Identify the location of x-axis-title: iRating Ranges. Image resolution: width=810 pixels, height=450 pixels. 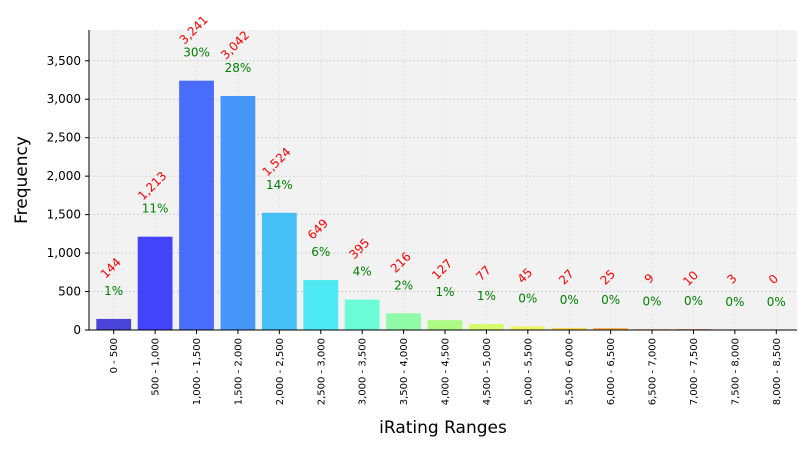
(443, 428).